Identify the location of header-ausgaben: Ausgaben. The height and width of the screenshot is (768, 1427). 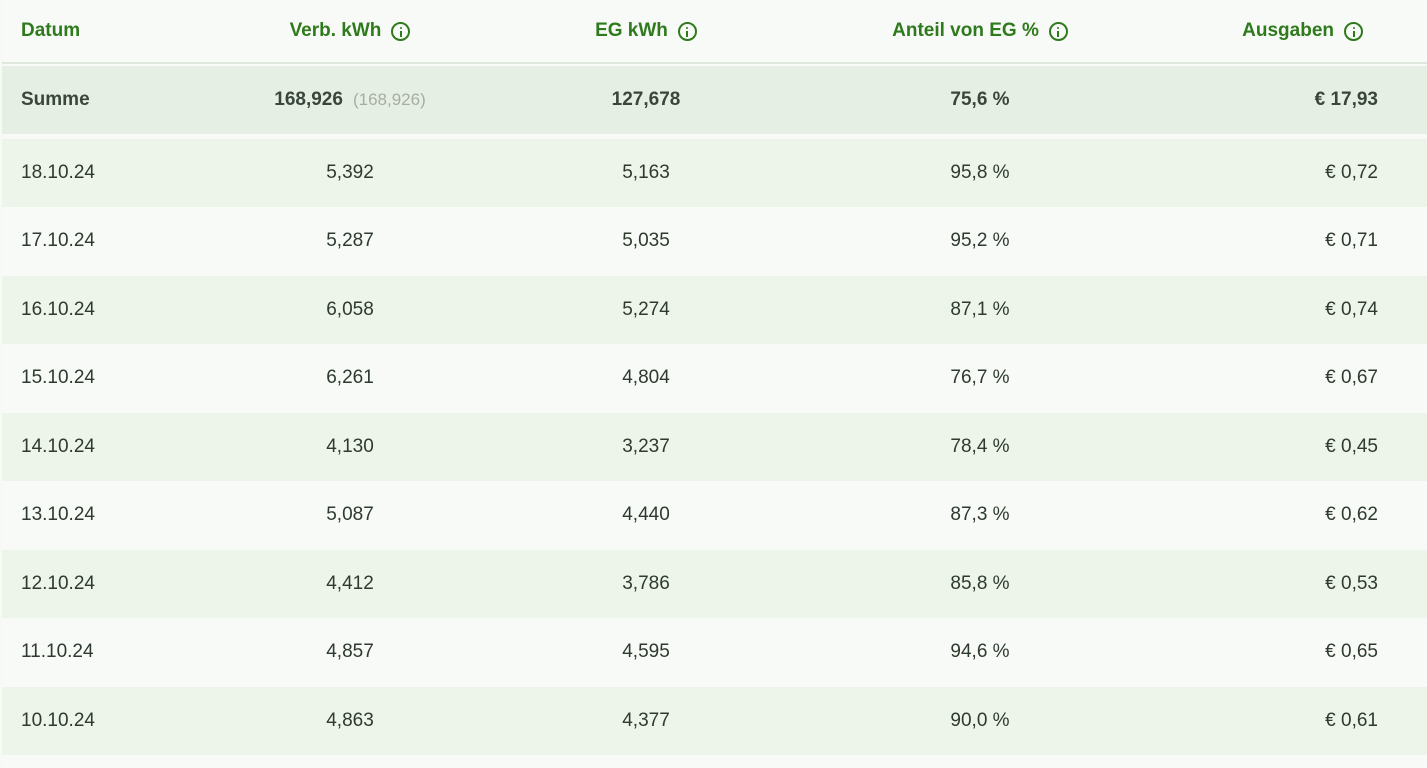
(1302, 31).